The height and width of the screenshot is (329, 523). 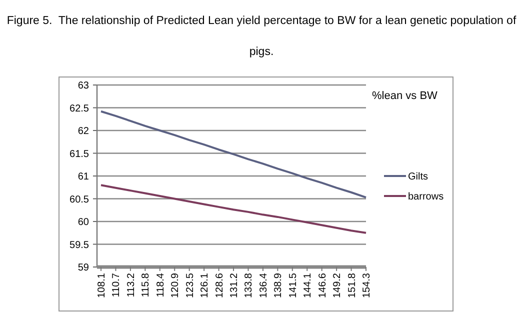 What do you see at coordinates (418, 177) in the screenshot?
I see `legend-label: Gilts` at bounding box center [418, 177].